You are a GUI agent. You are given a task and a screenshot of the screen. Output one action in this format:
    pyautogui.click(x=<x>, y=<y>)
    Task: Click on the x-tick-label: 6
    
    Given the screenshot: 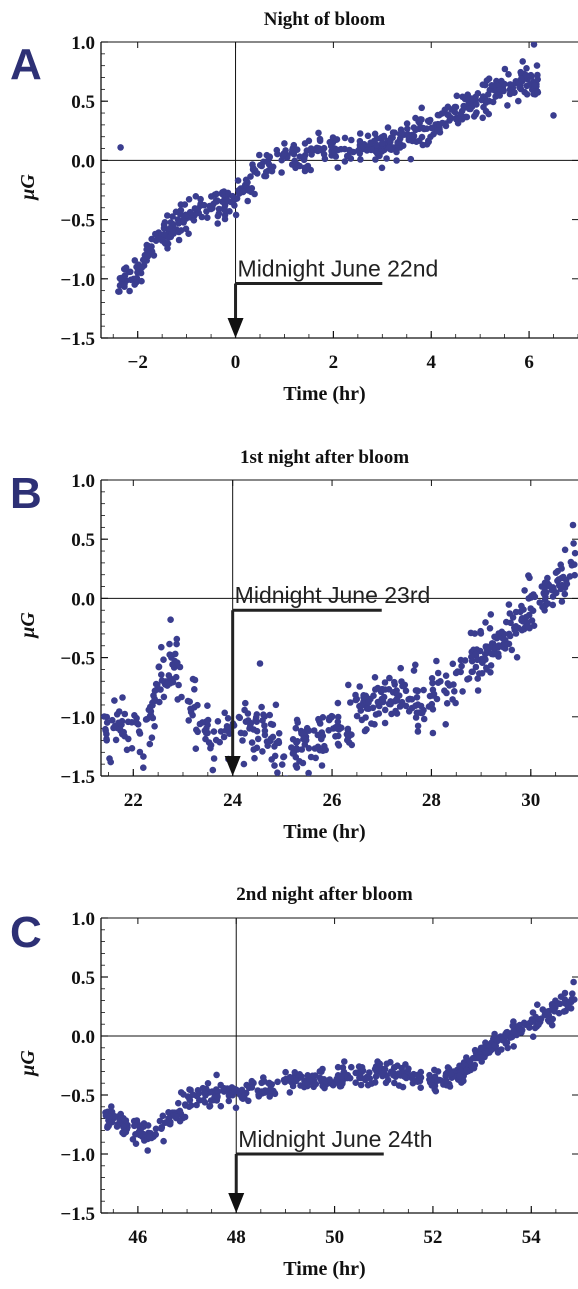 What is the action you would take?
    pyautogui.click(x=529, y=362)
    